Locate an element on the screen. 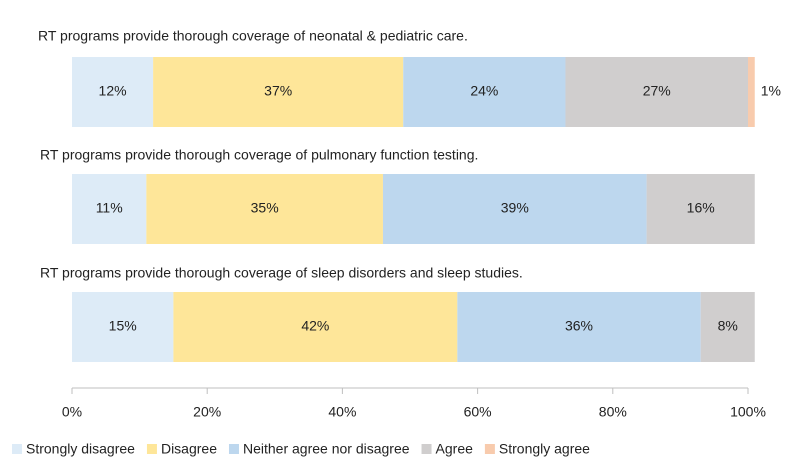  x-tick-label: 60% is located at coordinates (478, 412).